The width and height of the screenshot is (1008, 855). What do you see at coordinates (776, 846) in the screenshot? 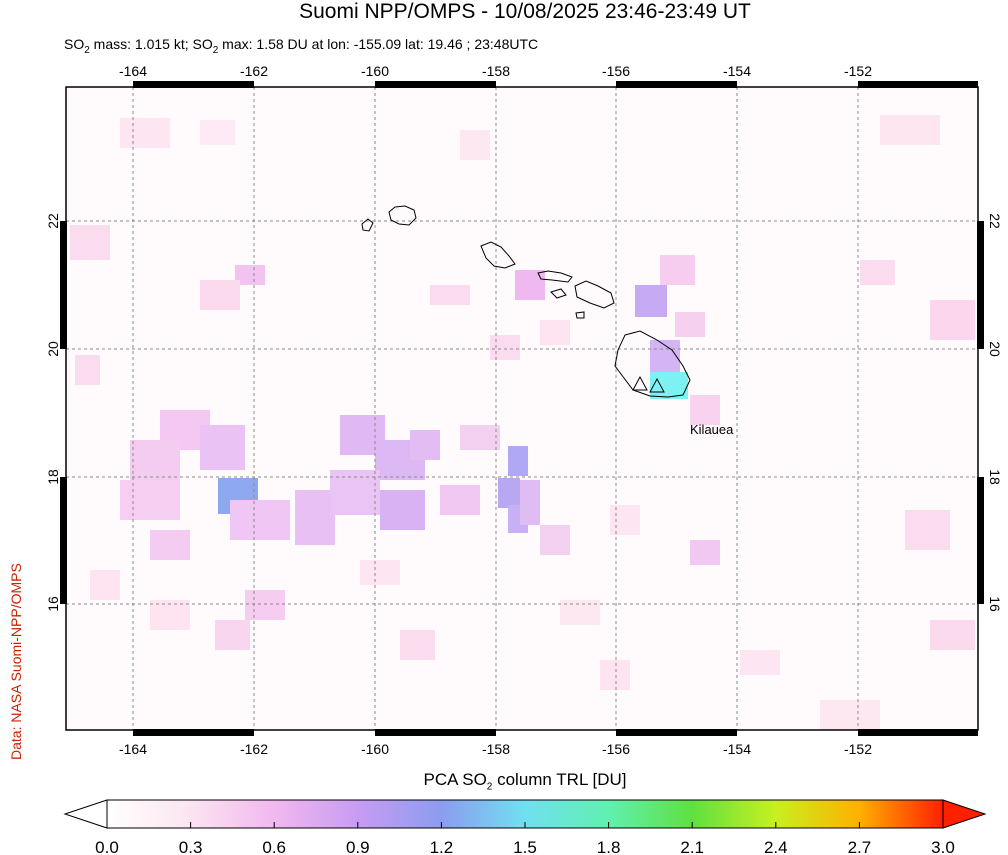
I see `svg-text: 2.4` at bounding box center [776, 846].